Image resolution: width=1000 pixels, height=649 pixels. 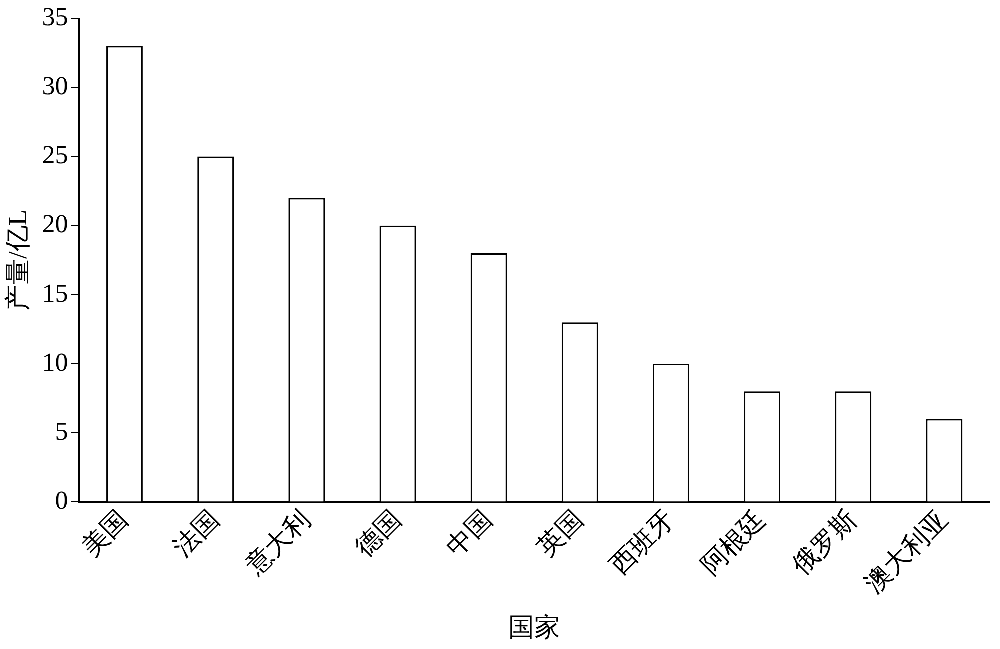 What do you see at coordinates (534, 627) in the screenshot?
I see `x-axis-title: 国家` at bounding box center [534, 627].